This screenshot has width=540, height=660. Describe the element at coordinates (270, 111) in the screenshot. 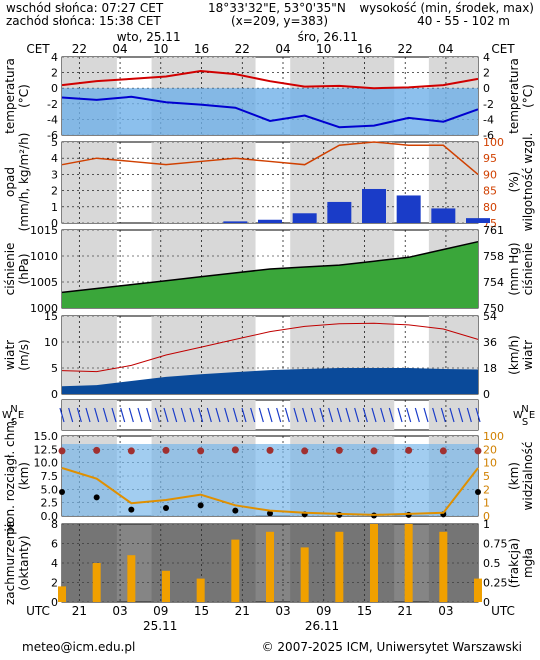

I see `freezing-zone` at that location.